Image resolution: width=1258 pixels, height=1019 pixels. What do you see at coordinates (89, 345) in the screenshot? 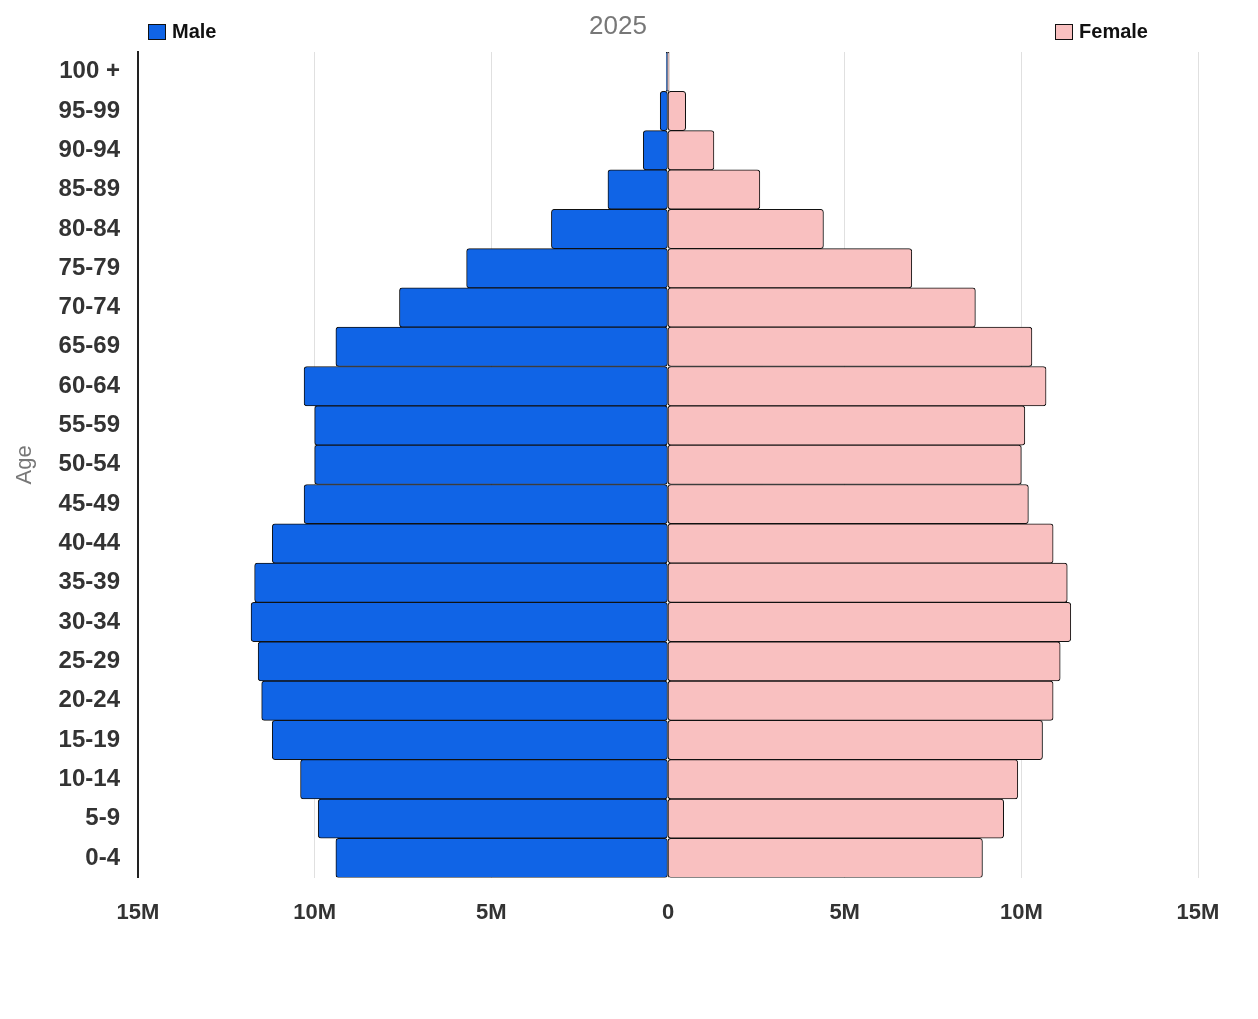
I see `y-tick-label: 65-69` at bounding box center [89, 345].